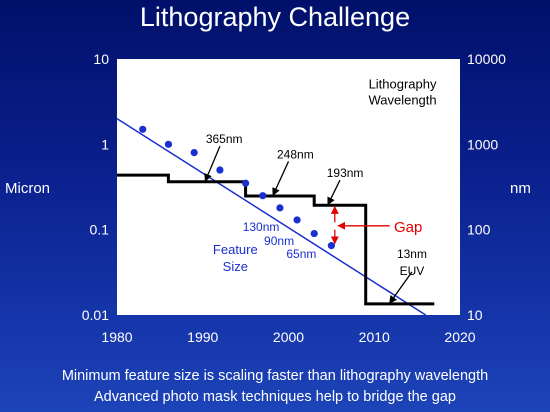 This screenshot has height=412, width=550. I want to click on y-tick-label-right-10000: 10000, so click(486, 59).